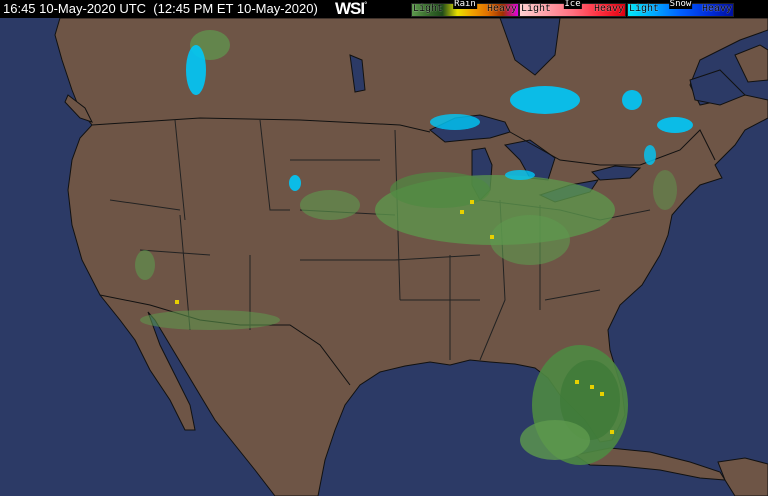  What do you see at coordinates (717, 87) in the screenshot?
I see `gulf-of-st-lawrence` at bounding box center [717, 87].